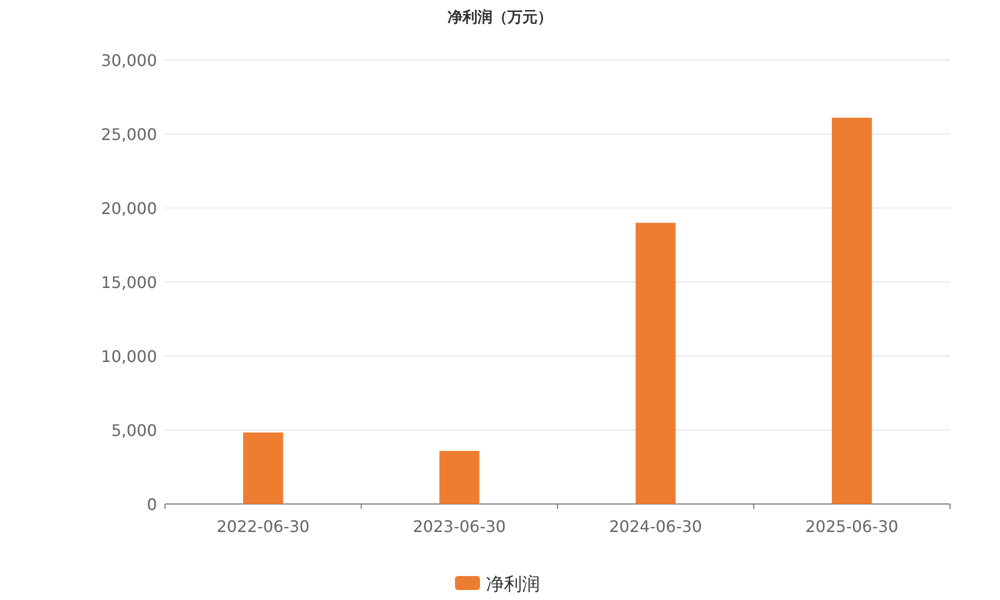 The width and height of the screenshot is (1000, 600). What do you see at coordinates (129, 282) in the screenshot?
I see `y-tick-label: 15,000` at bounding box center [129, 282].